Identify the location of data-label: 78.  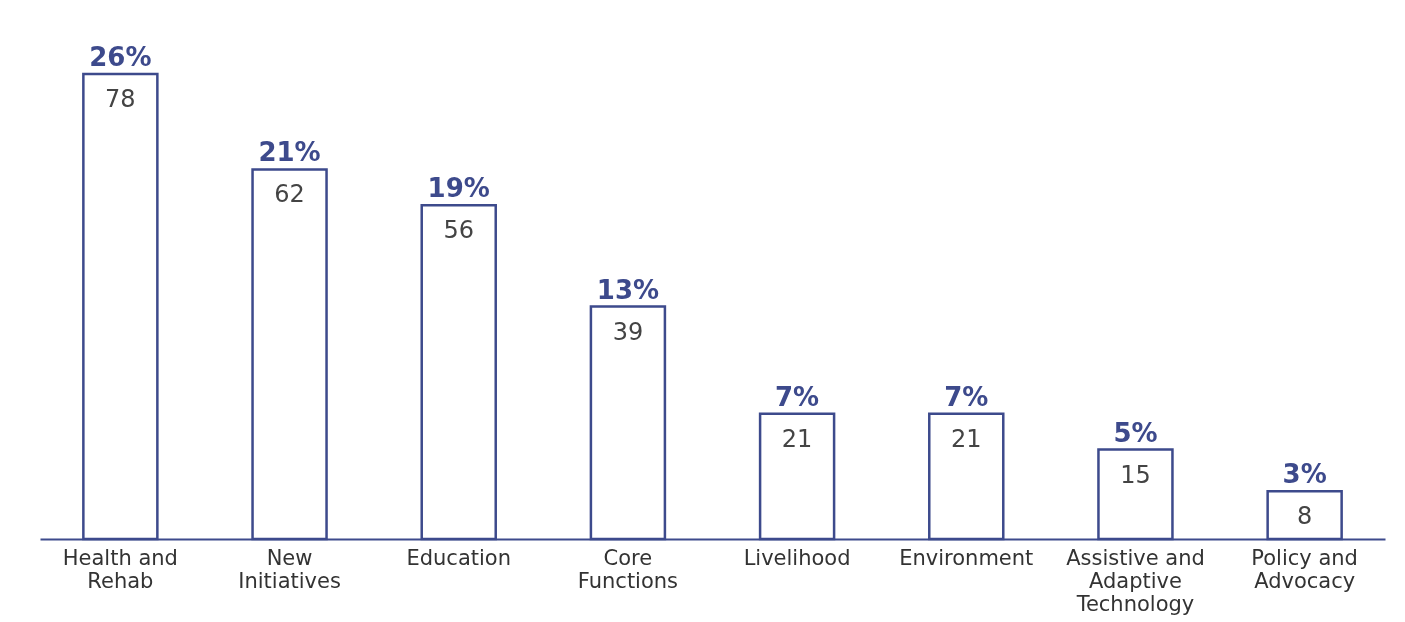
(120, 99).